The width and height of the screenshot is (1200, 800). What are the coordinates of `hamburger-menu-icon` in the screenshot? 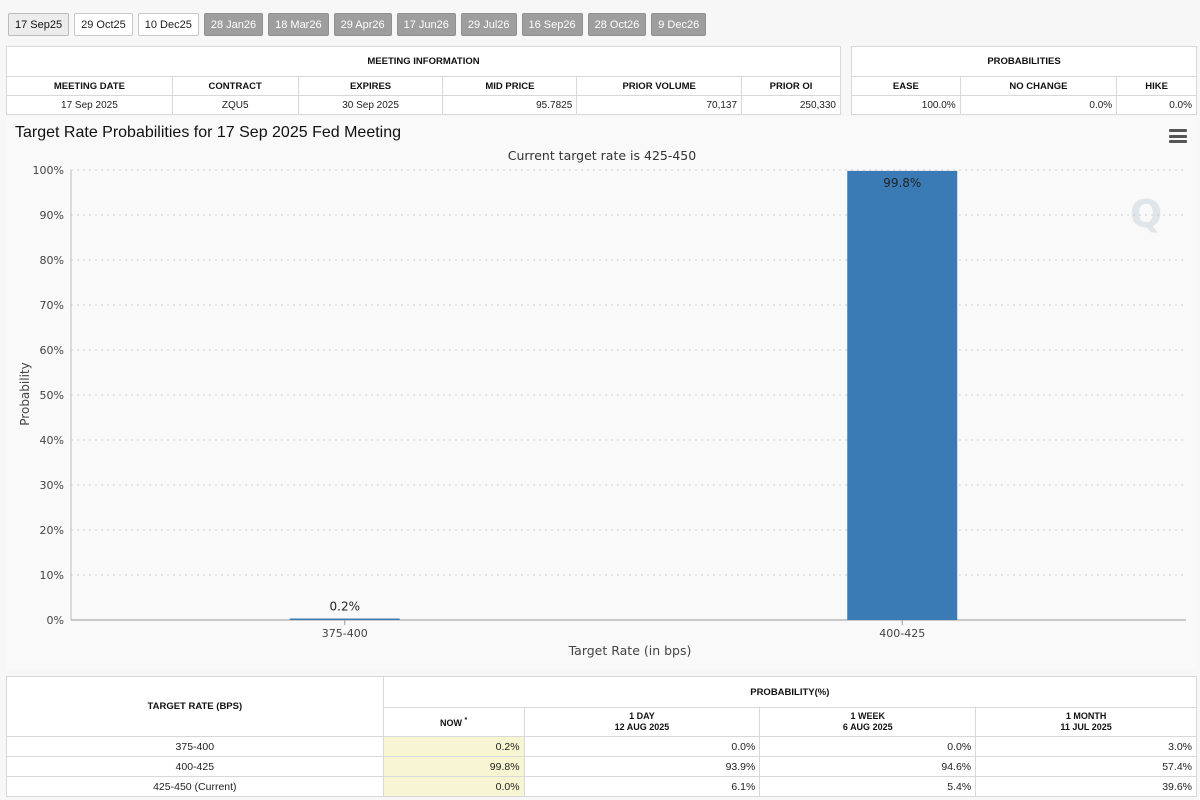 It's located at (1178, 136).